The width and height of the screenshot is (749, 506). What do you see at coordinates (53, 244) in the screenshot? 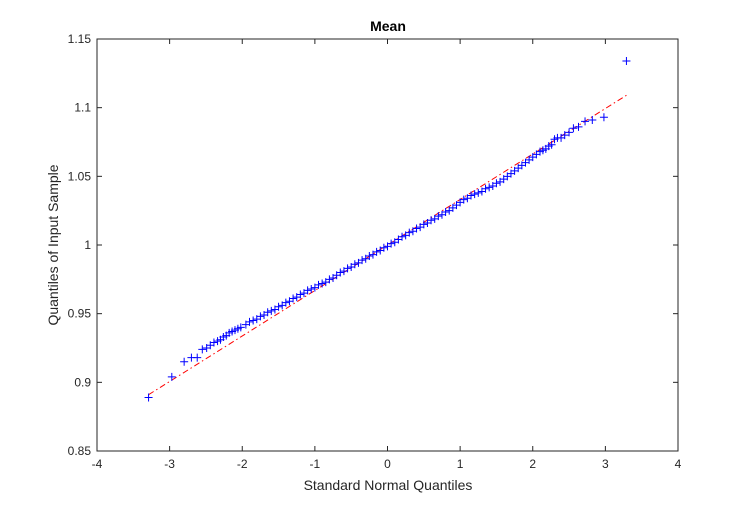
I see `y-axis-label: Quantiles of Input Sample` at bounding box center [53, 244].